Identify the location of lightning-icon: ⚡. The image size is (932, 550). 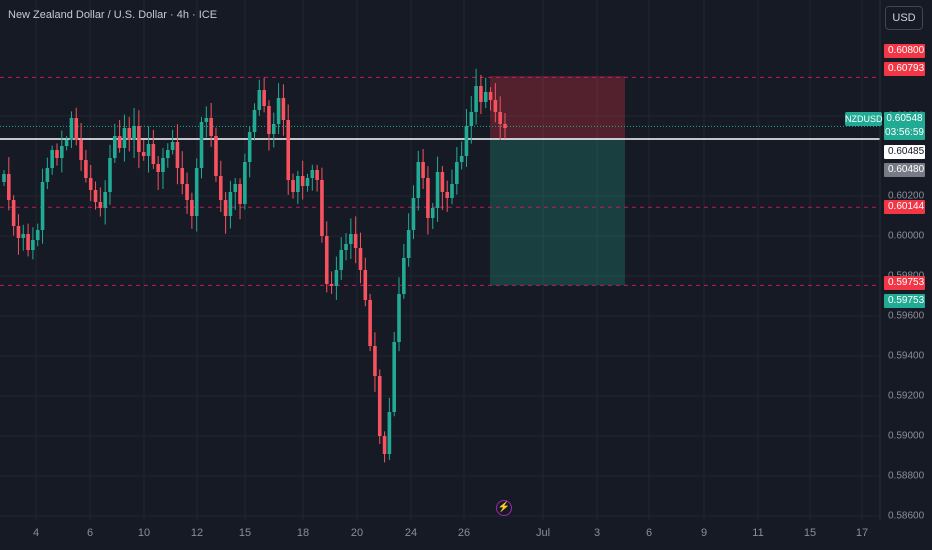
(504, 508).